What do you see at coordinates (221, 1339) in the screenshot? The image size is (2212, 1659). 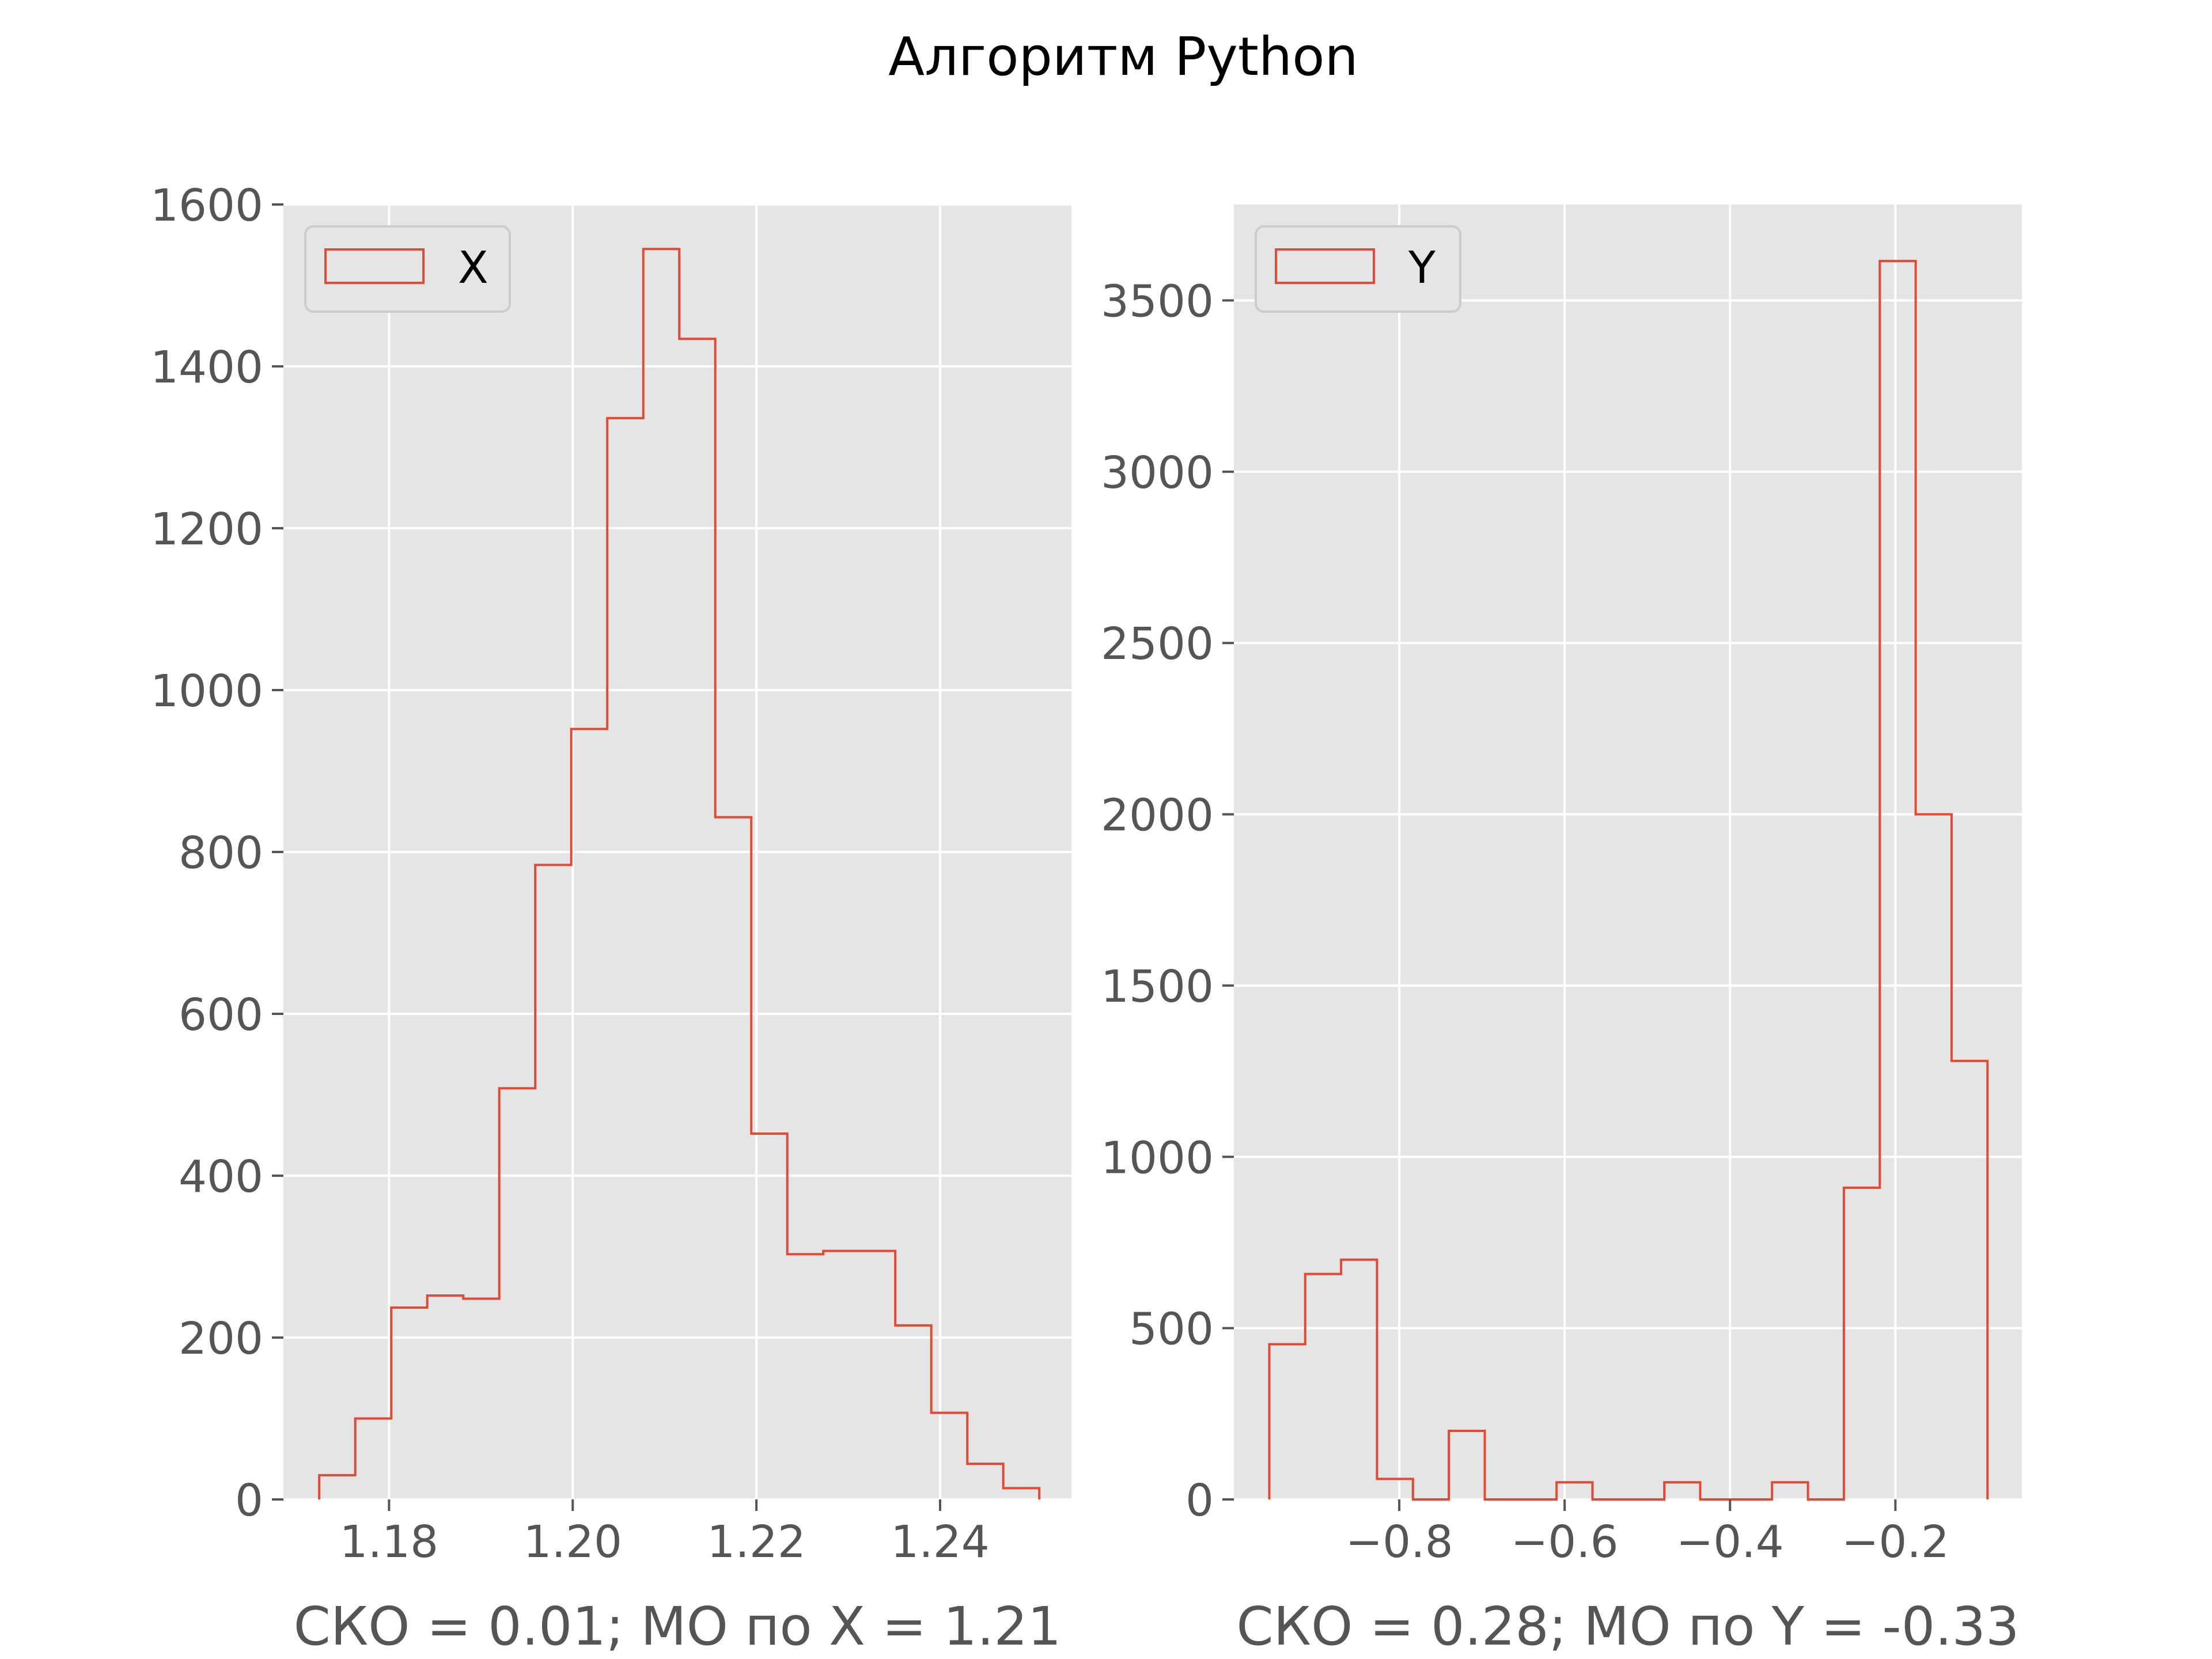 I see `y-tick-label: 200` at bounding box center [221, 1339].